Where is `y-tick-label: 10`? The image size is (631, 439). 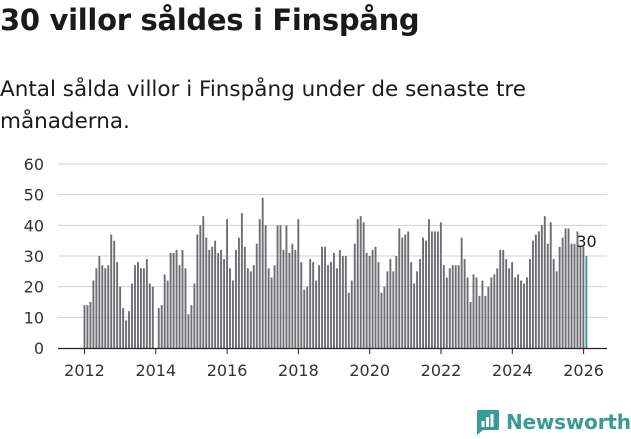
y-tick-label: 10 is located at coordinates (34, 317).